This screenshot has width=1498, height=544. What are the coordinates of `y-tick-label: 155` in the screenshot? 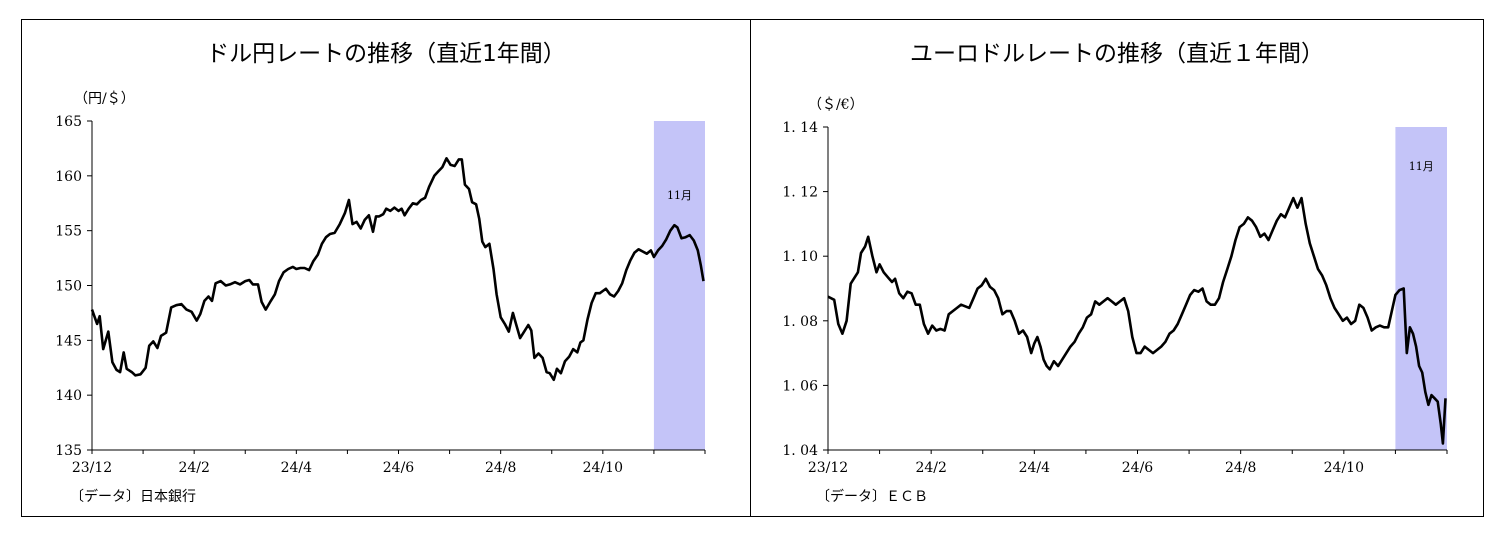 It's located at (68, 232).